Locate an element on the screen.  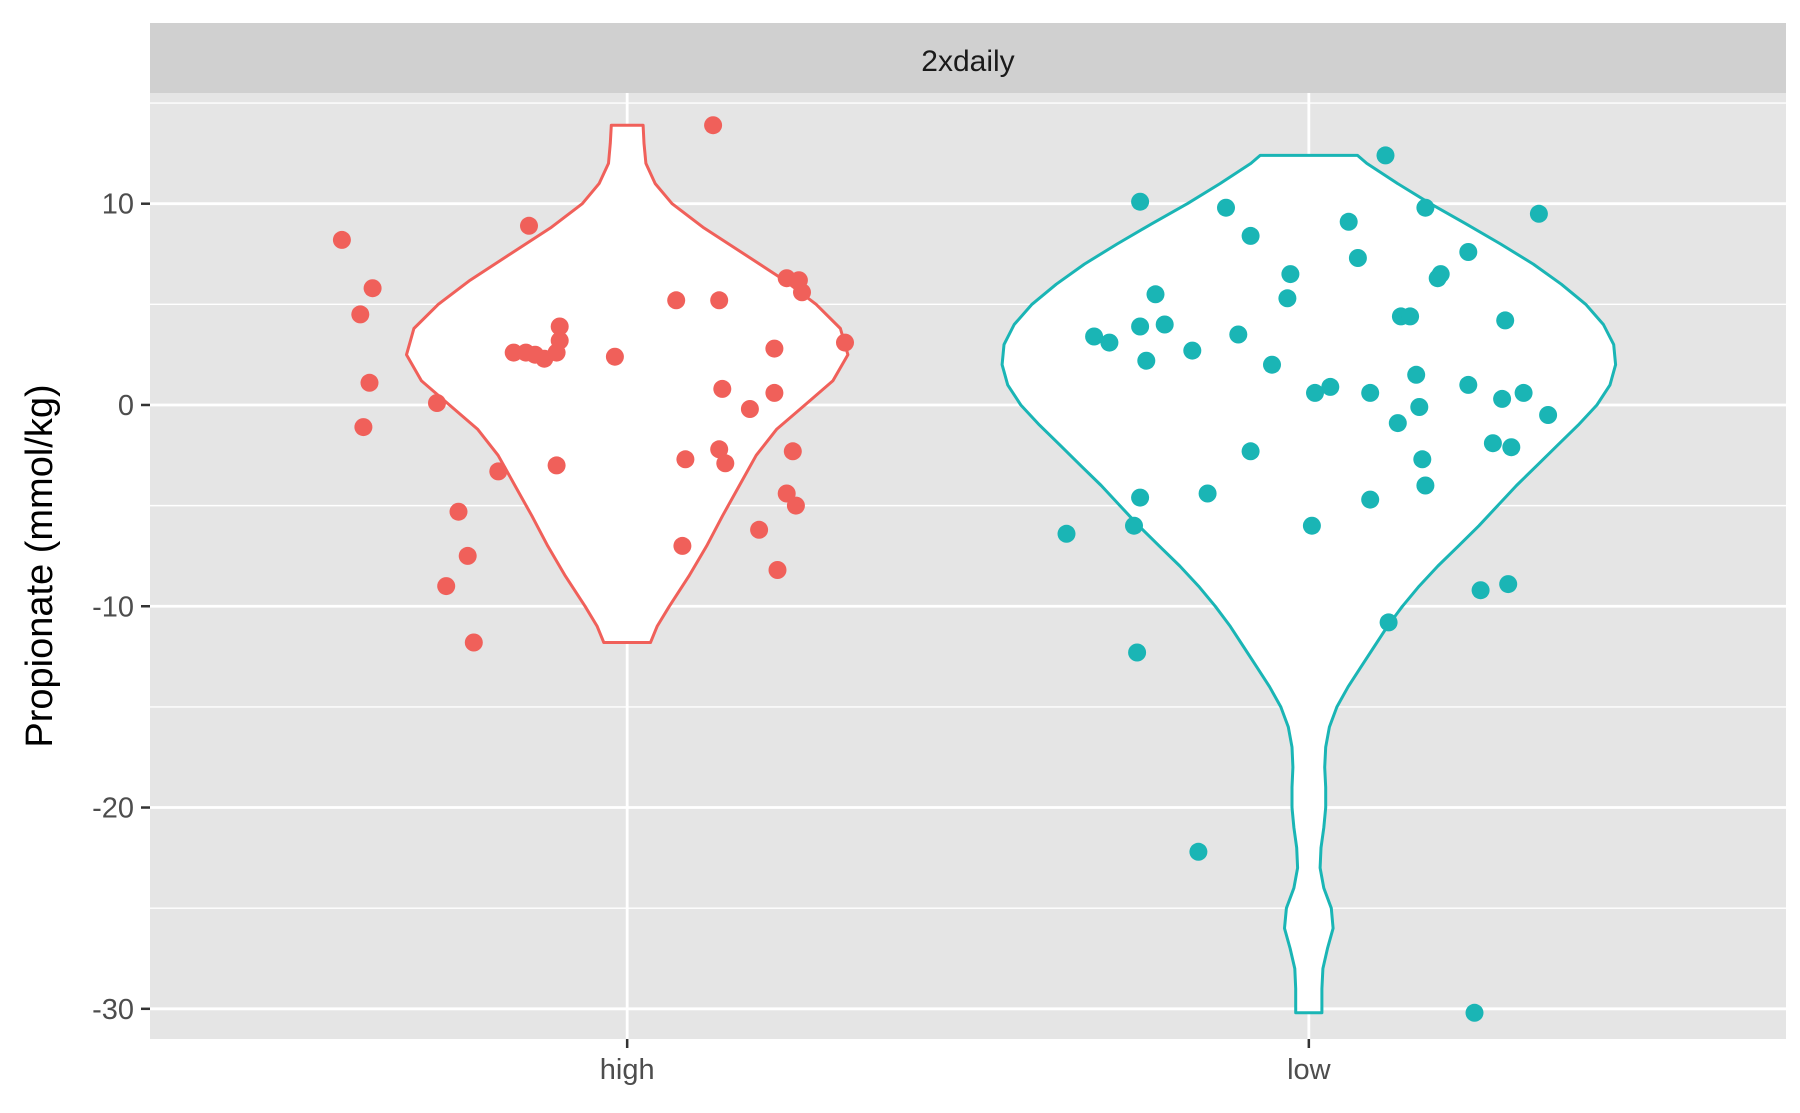
facet-strip-label: 2xdaily is located at coordinates (967, 61).